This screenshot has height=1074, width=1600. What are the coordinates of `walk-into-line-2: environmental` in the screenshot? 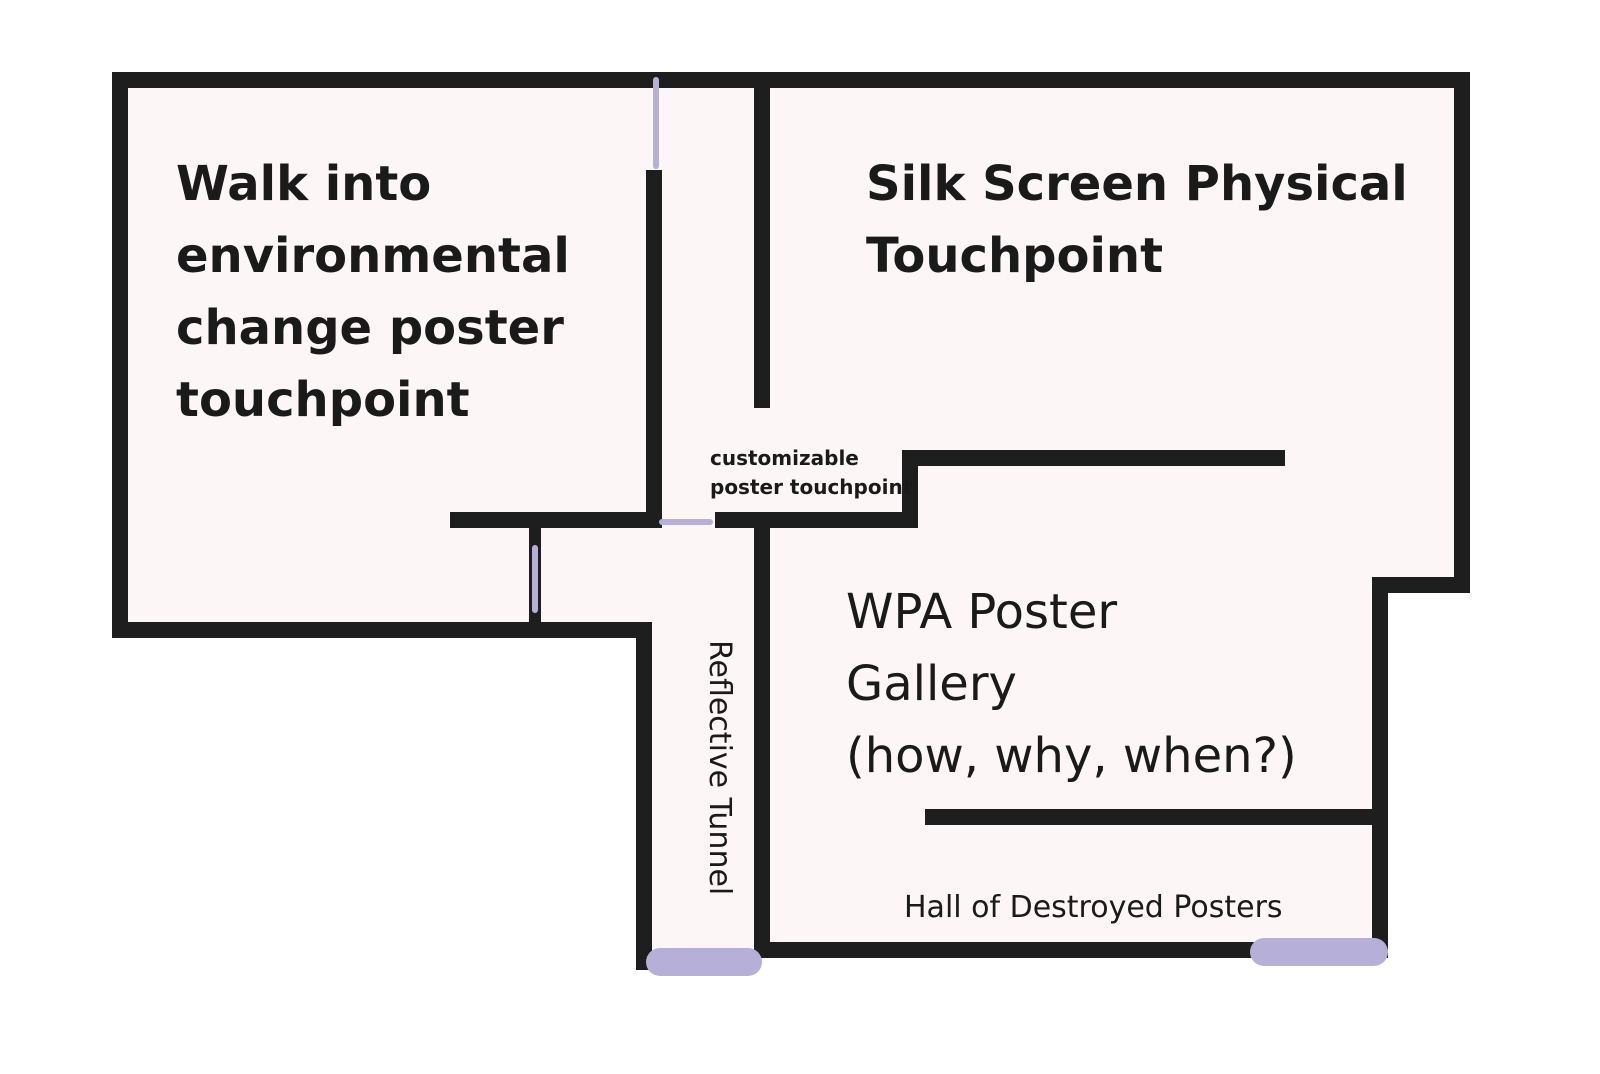 It's located at (373, 256).